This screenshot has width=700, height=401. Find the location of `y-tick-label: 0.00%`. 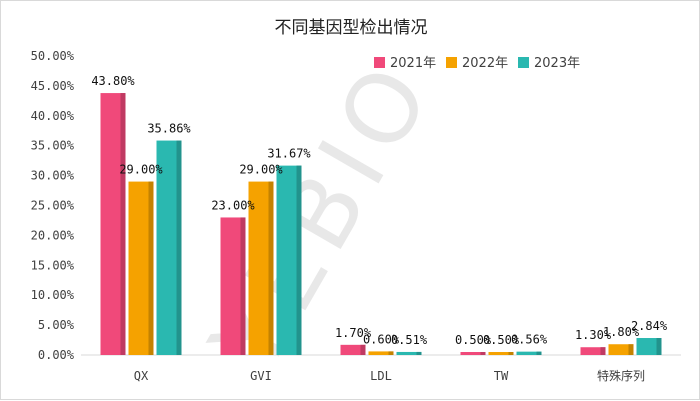

y-tick-label: 0.00% is located at coordinates (56, 355).